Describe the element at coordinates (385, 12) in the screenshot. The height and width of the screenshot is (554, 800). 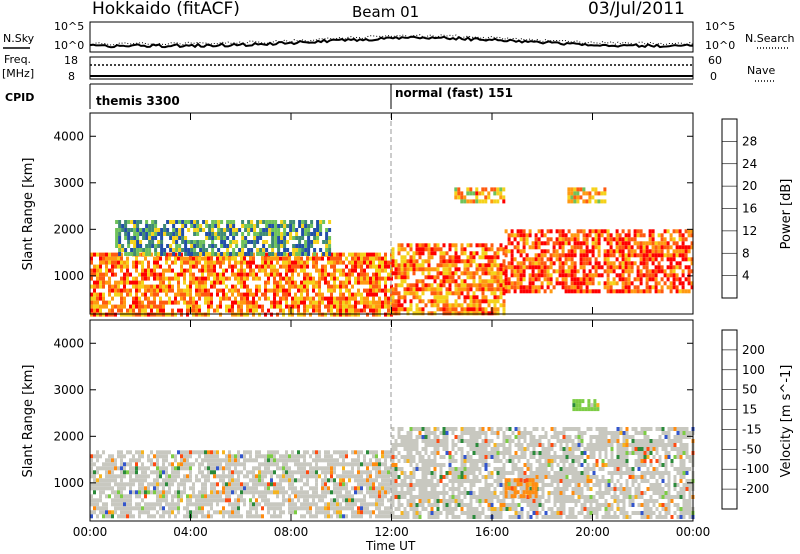
I see `beam-title: Beam 01` at that location.